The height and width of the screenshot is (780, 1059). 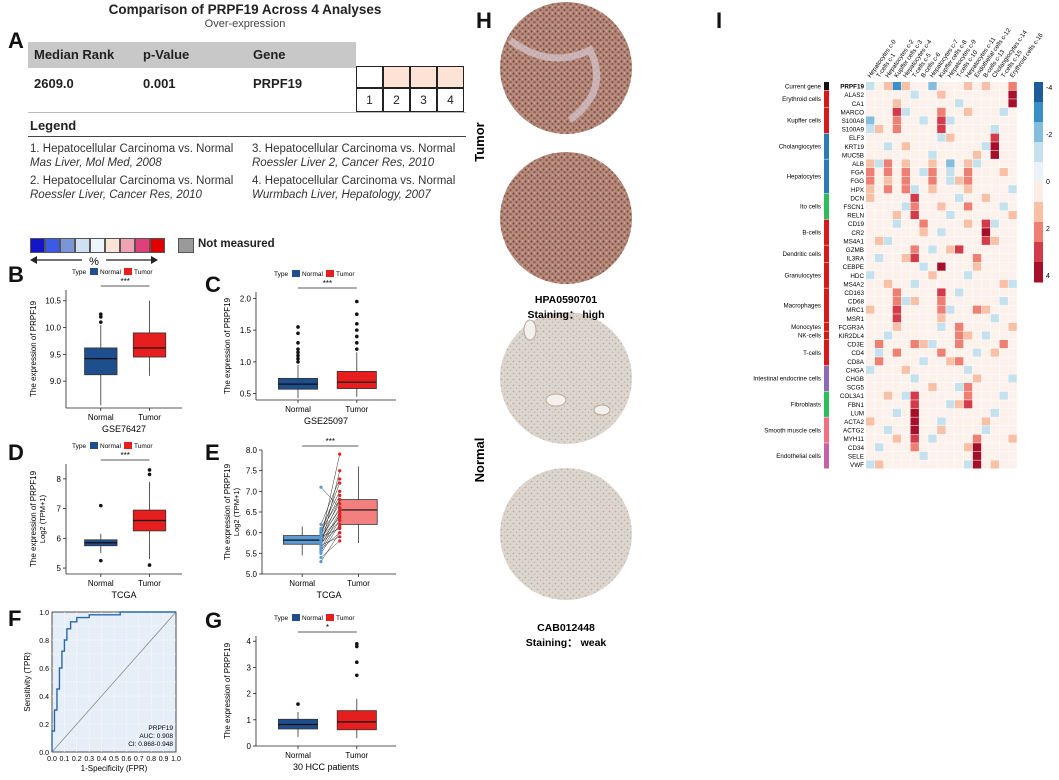 What do you see at coordinates (857, 276) in the screenshot?
I see `gene-label: HDC` at bounding box center [857, 276].